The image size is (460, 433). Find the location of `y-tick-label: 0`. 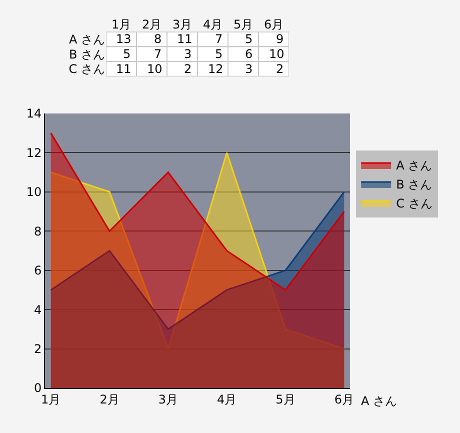

y-tick-label: 0 is located at coordinates (38, 388).